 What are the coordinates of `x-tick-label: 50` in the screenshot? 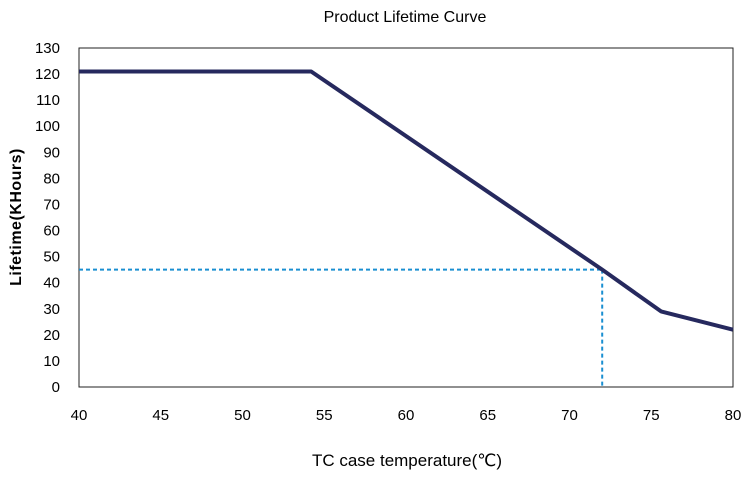 It's located at (242, 415).